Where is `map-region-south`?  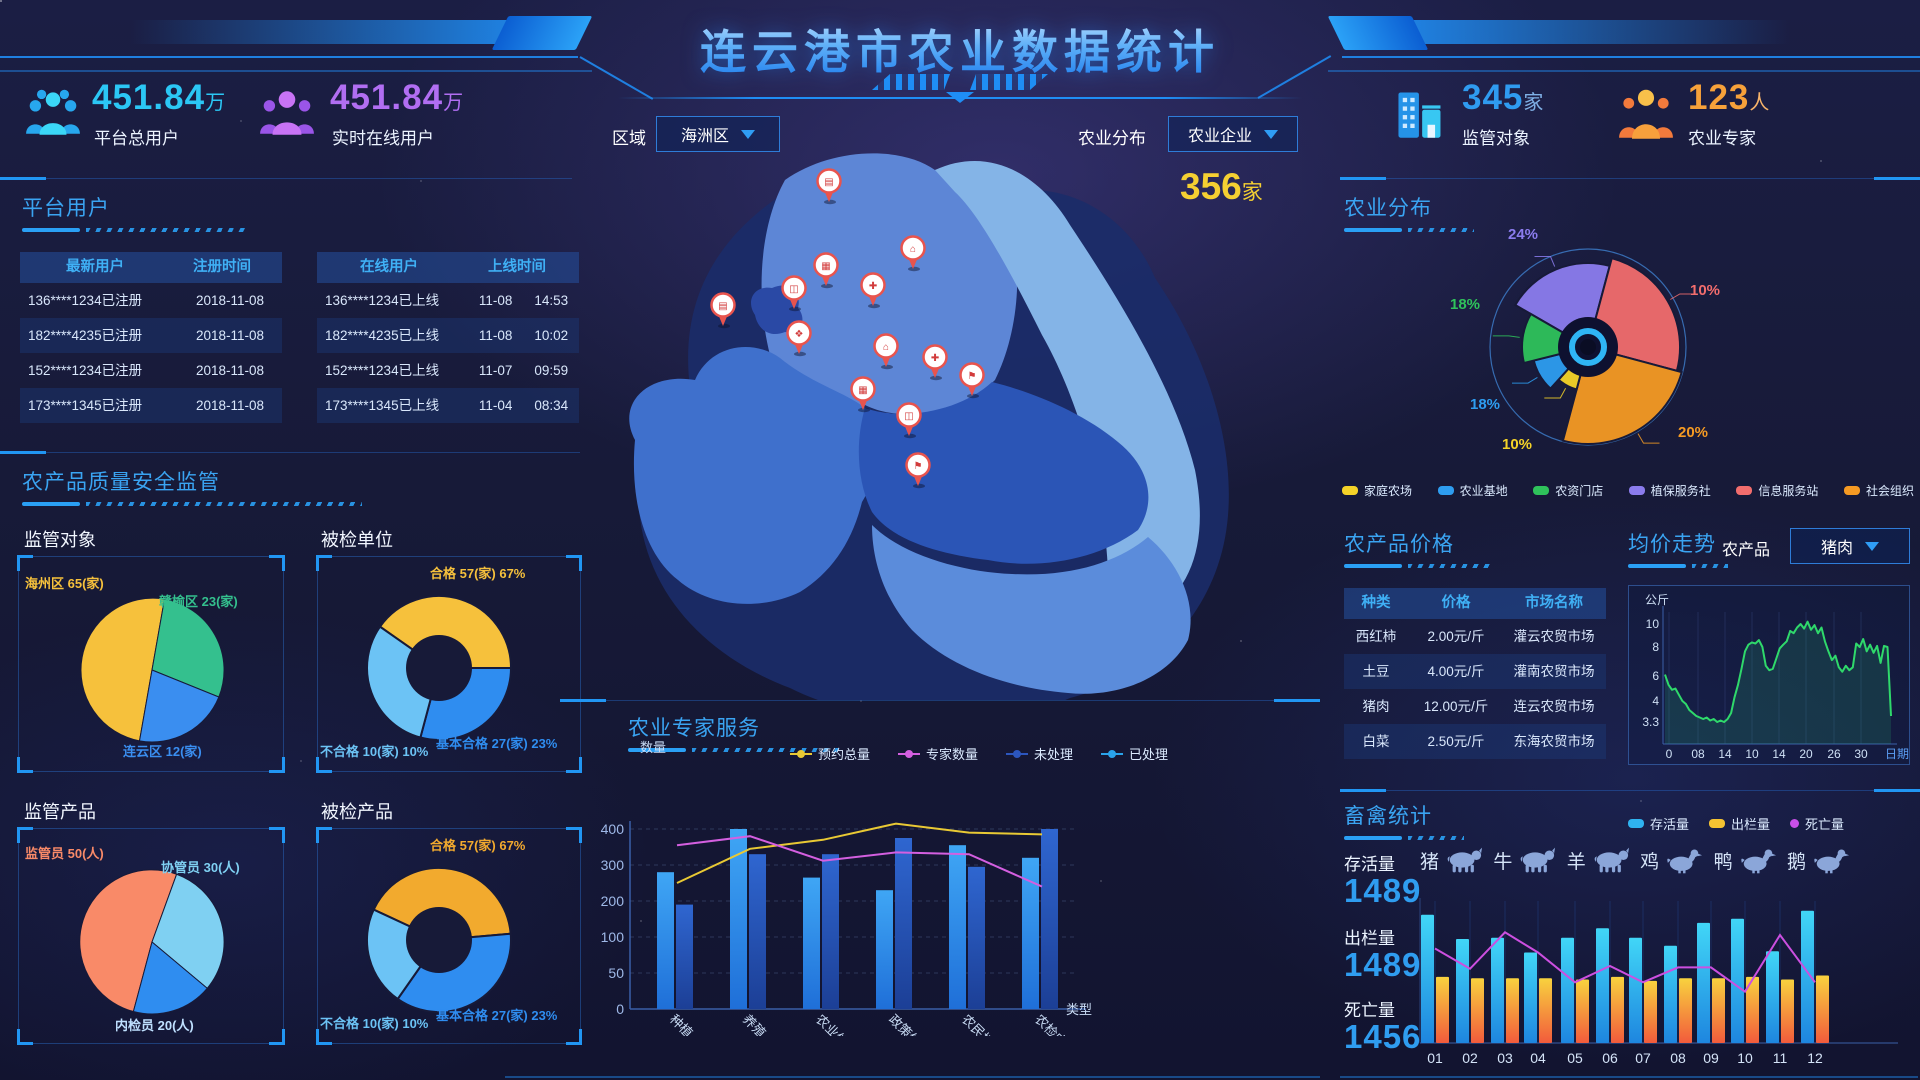 map-region-south is located at coordinates (1031, 609).